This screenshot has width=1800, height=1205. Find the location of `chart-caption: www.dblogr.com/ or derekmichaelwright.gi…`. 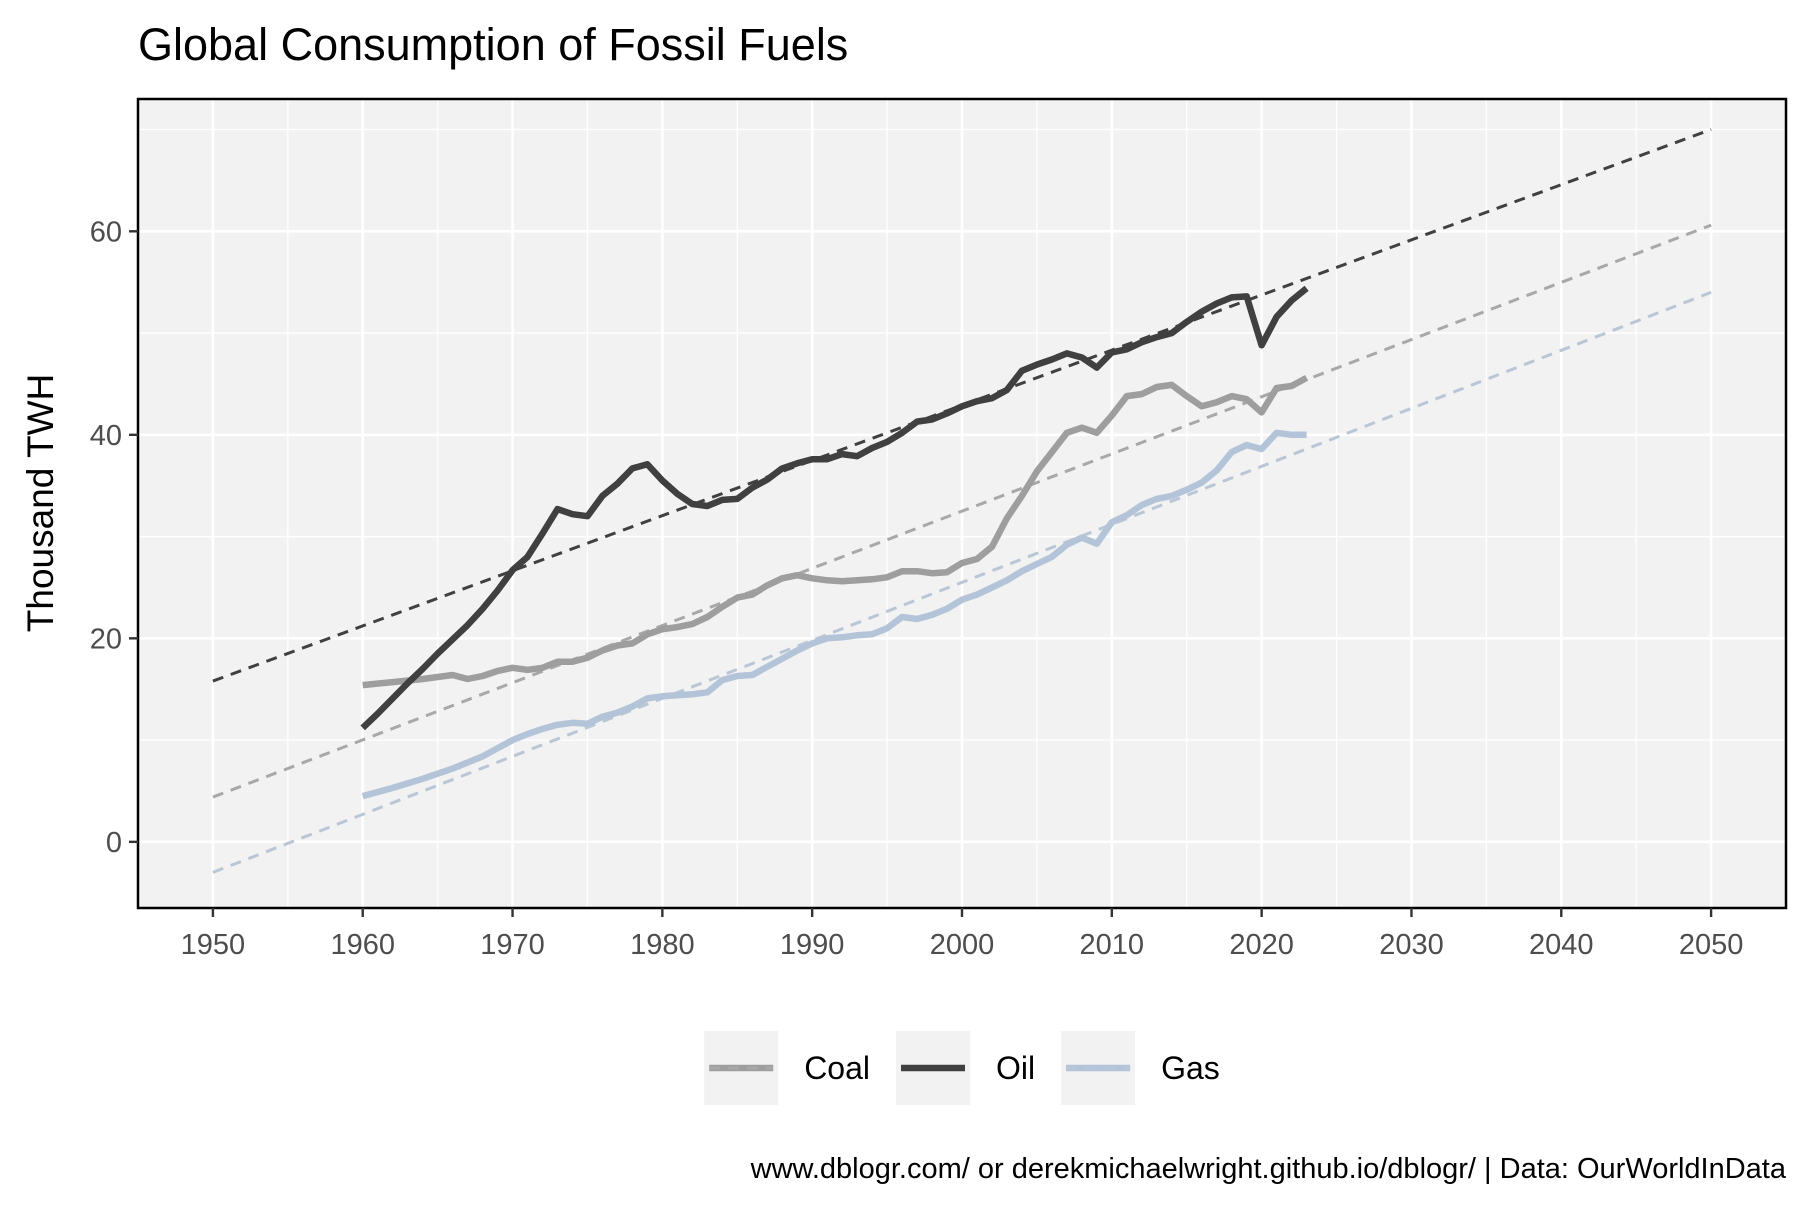

chart-caption: www.dblogr.com/ or derekmichaelwright.gi… is located at coordinates (1268, 1169).